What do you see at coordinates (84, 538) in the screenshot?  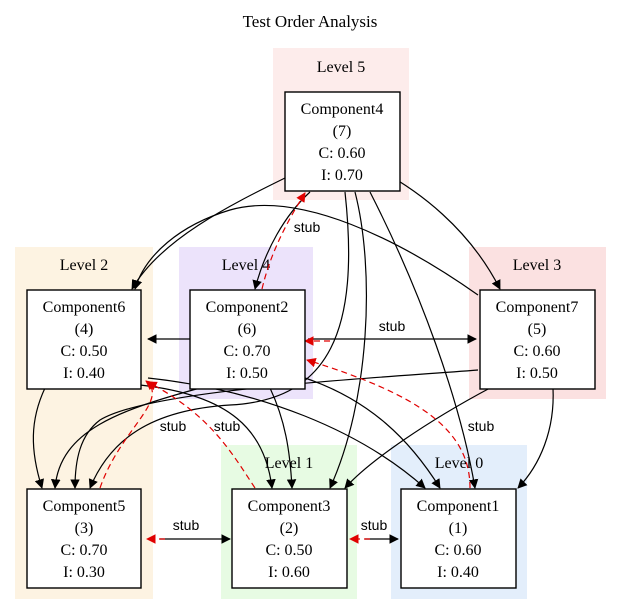 I see `node-component5: Component5 (3) C: 0.70 I: 0.30` at bounding box center [84, 538].